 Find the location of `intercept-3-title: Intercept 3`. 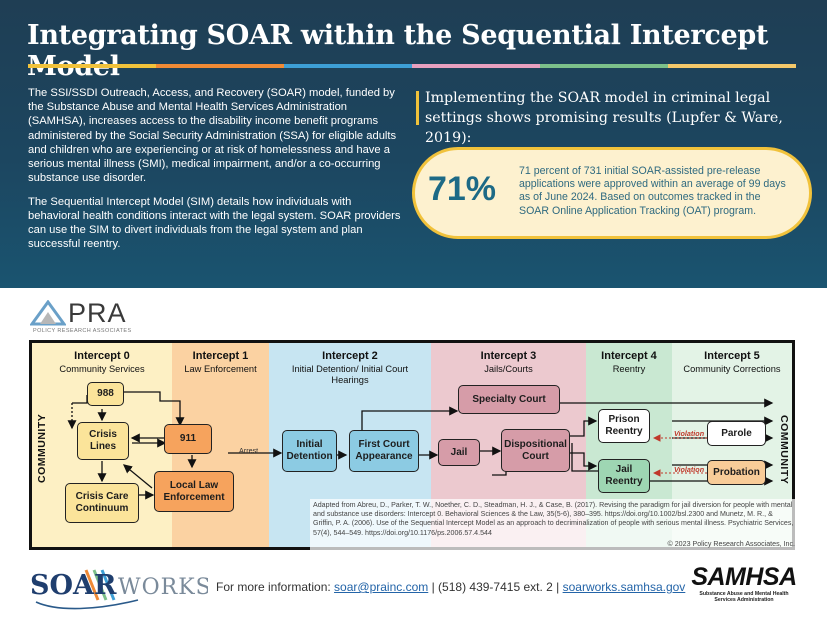

intercept-3-title: Intercept 3 is located at coordinates (508, 356).